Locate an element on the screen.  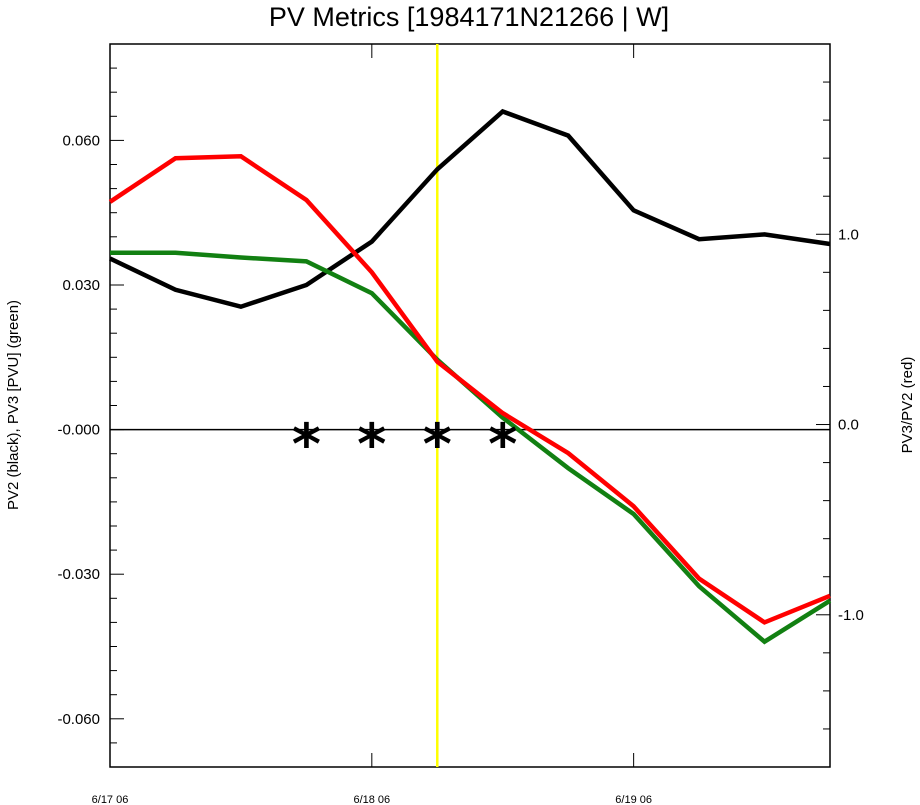
y-left-tick-label: -0.030 is located at coordinates (78, 574).